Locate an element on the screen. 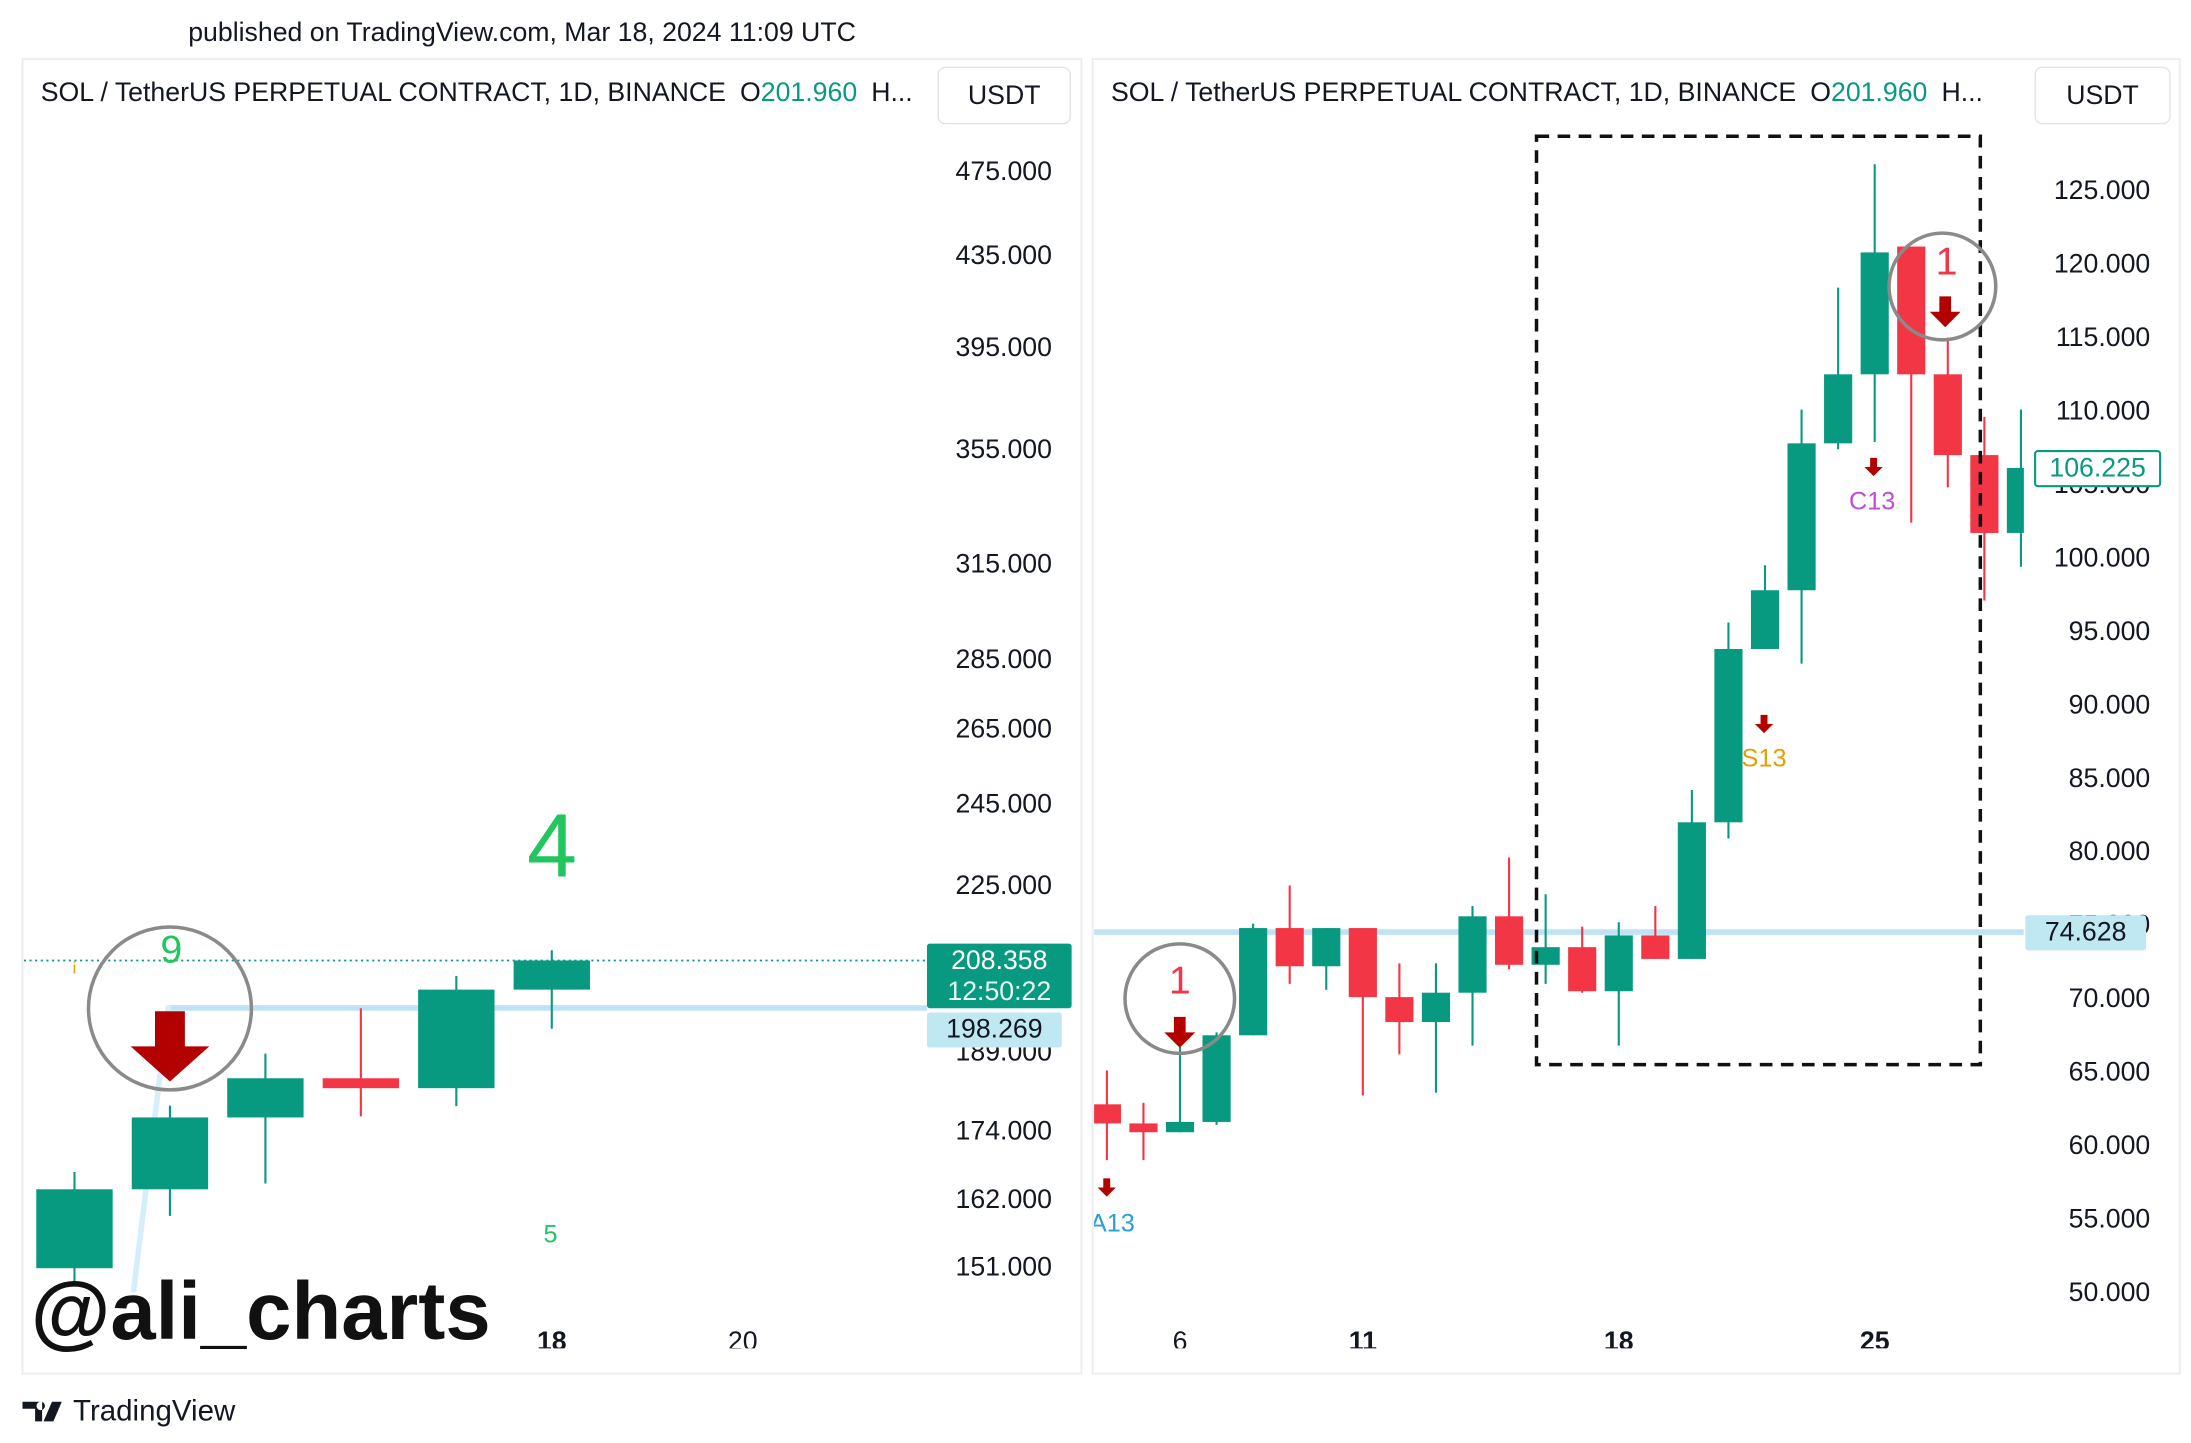 This screenshot has width=2191, height=1443. annotation: 4 is located at coordinates (552, 846).